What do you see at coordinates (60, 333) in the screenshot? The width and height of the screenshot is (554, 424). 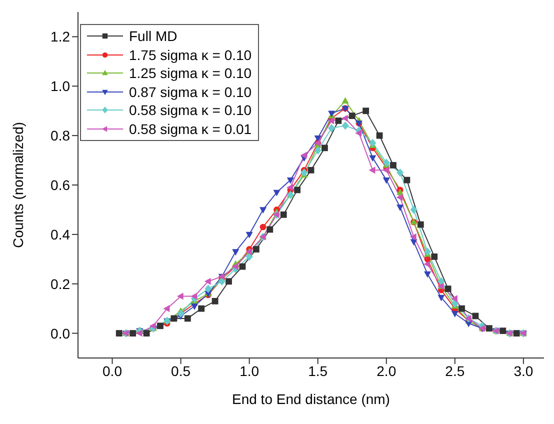 I see `y-tick-label: 0.0` at bounding box center [60, 333].